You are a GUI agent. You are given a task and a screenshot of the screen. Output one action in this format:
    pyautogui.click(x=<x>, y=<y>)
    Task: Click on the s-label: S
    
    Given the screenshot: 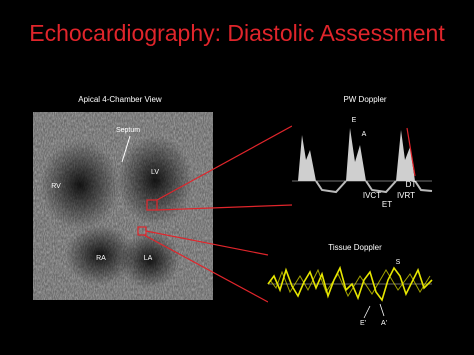 What is the action you would take?
    pyautogui.click(x=398, y=262)
    